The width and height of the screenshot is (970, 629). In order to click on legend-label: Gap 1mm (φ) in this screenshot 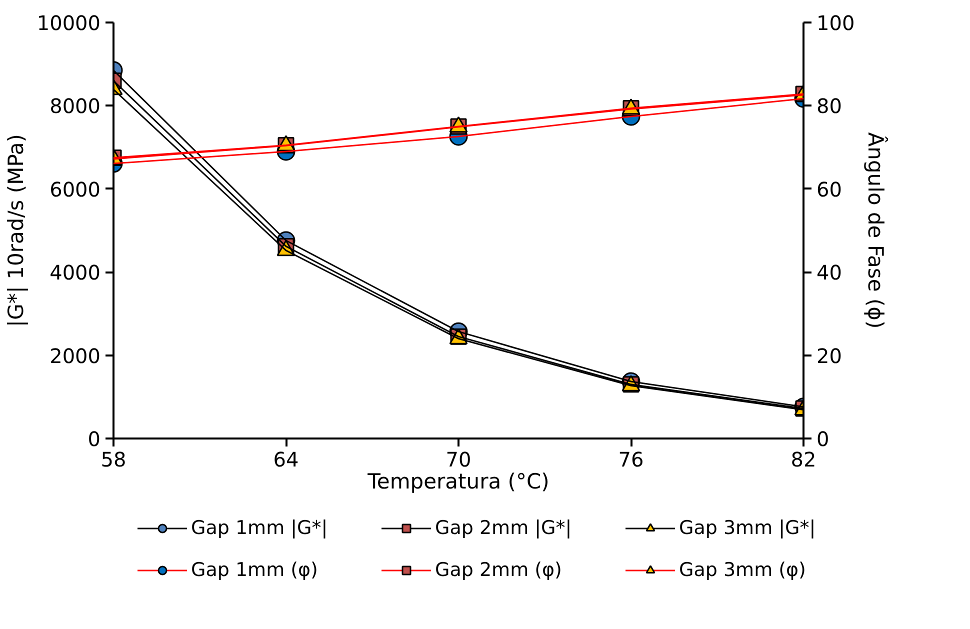, I will do `click(255, 569)`.